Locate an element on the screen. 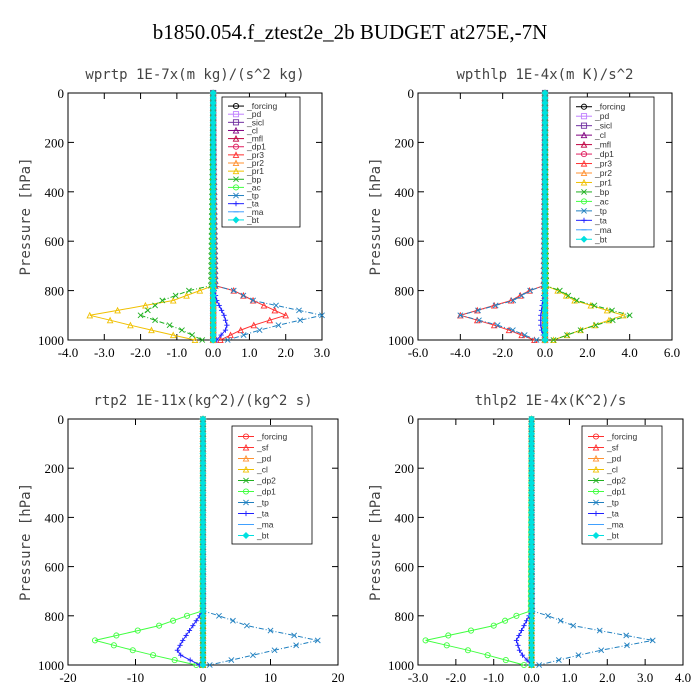 This screenshot has height=700, width=700. x-tick-label: -10 is located at coordinates (135, 677).